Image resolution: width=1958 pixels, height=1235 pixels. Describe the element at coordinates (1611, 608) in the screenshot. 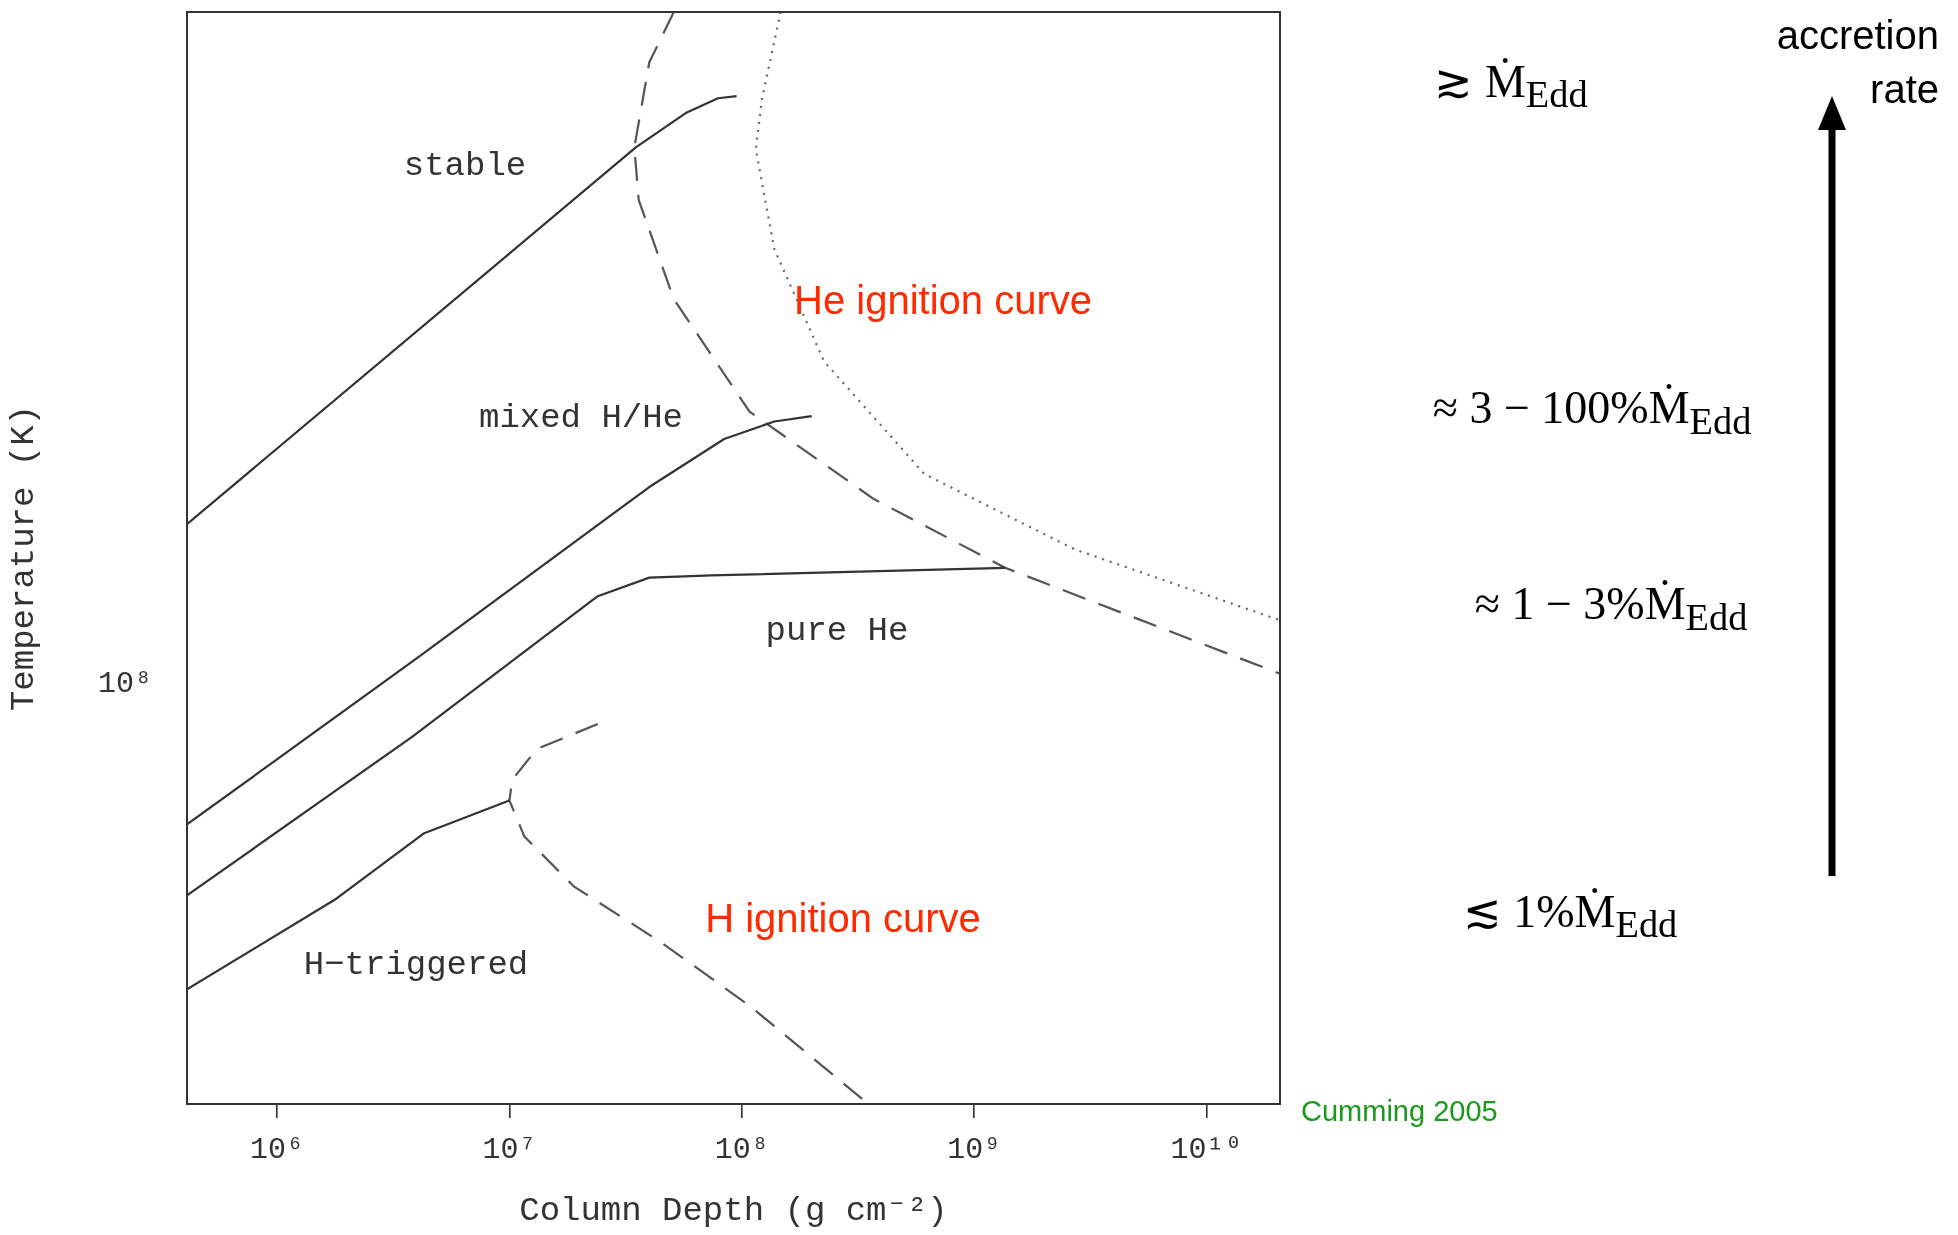

I see `text: ≈ 1 − 3%Ṁ$_{Edd}$` at that location.